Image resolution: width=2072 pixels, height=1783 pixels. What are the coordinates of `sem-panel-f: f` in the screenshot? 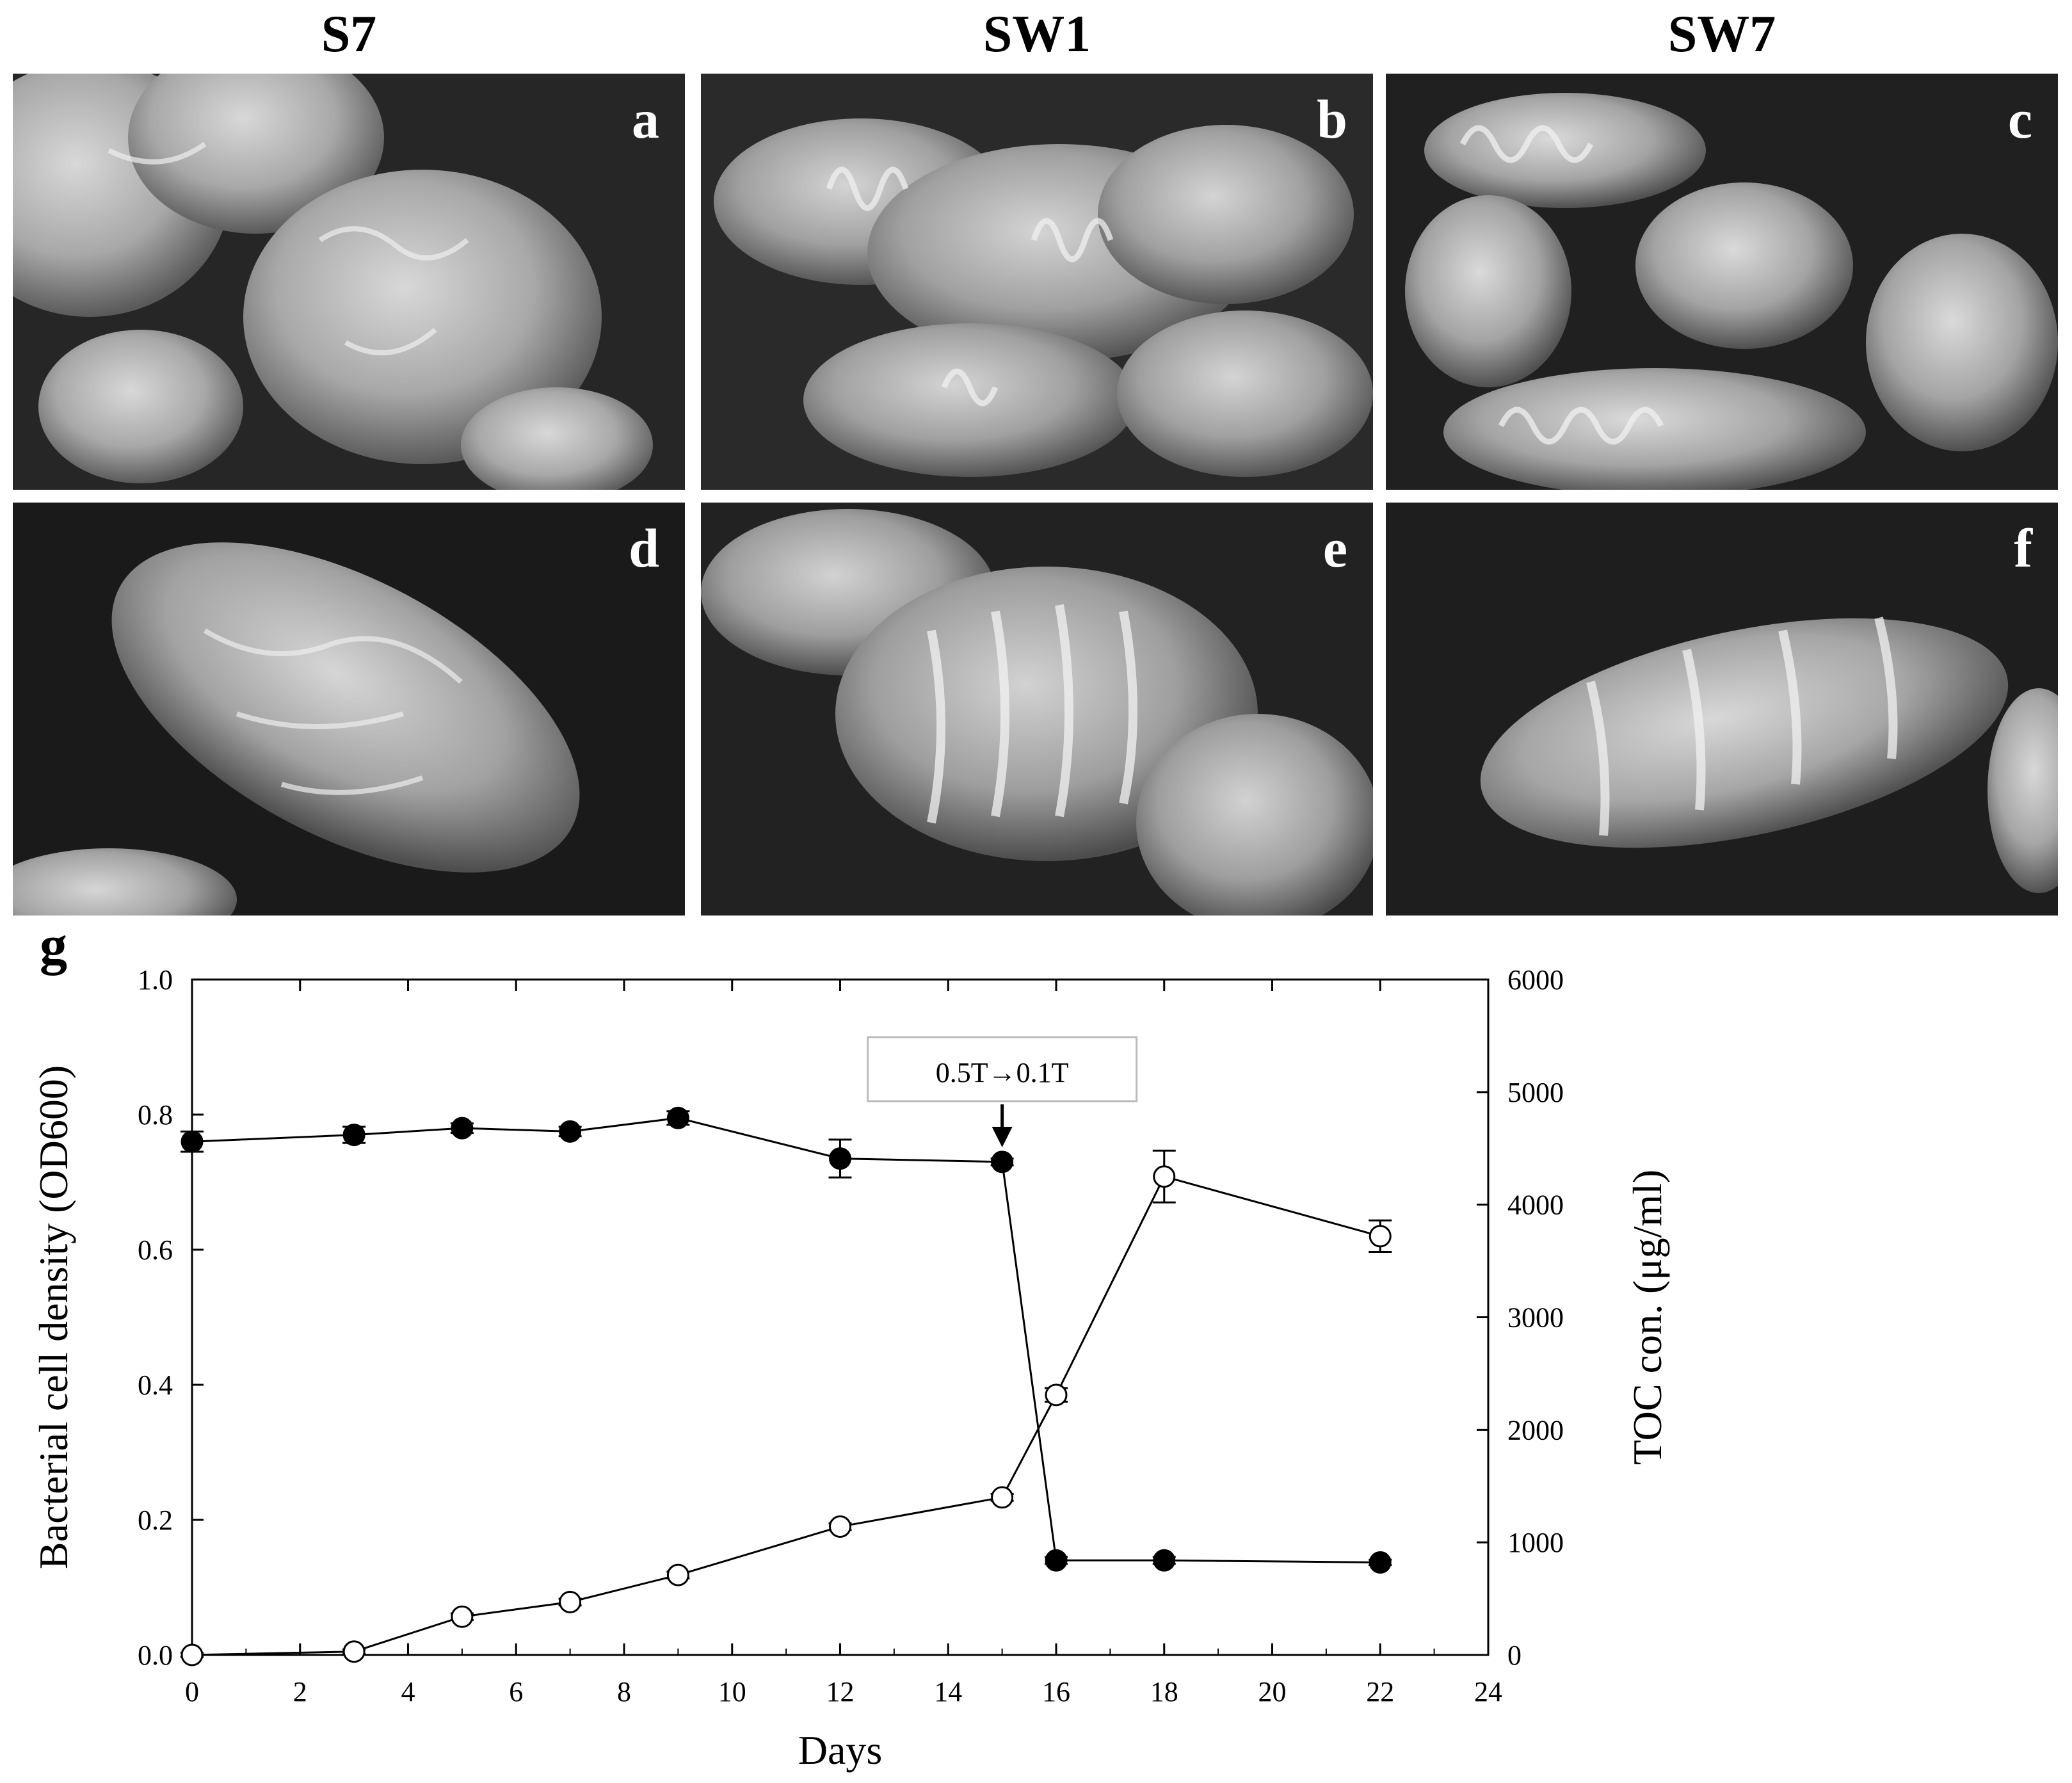 It's located at (1722, 709).